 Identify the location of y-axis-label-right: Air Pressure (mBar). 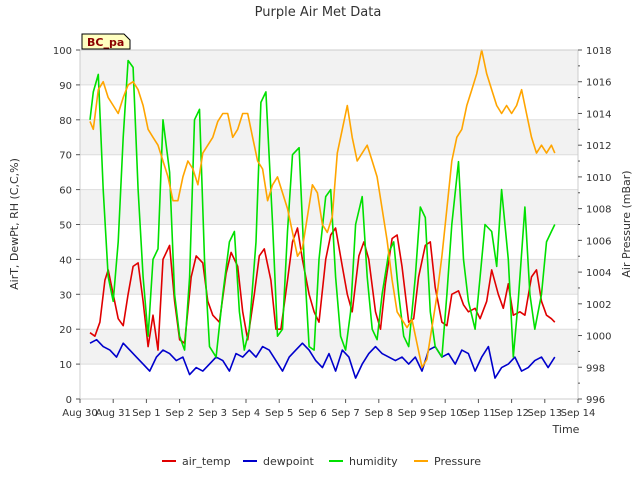
(626, 223).